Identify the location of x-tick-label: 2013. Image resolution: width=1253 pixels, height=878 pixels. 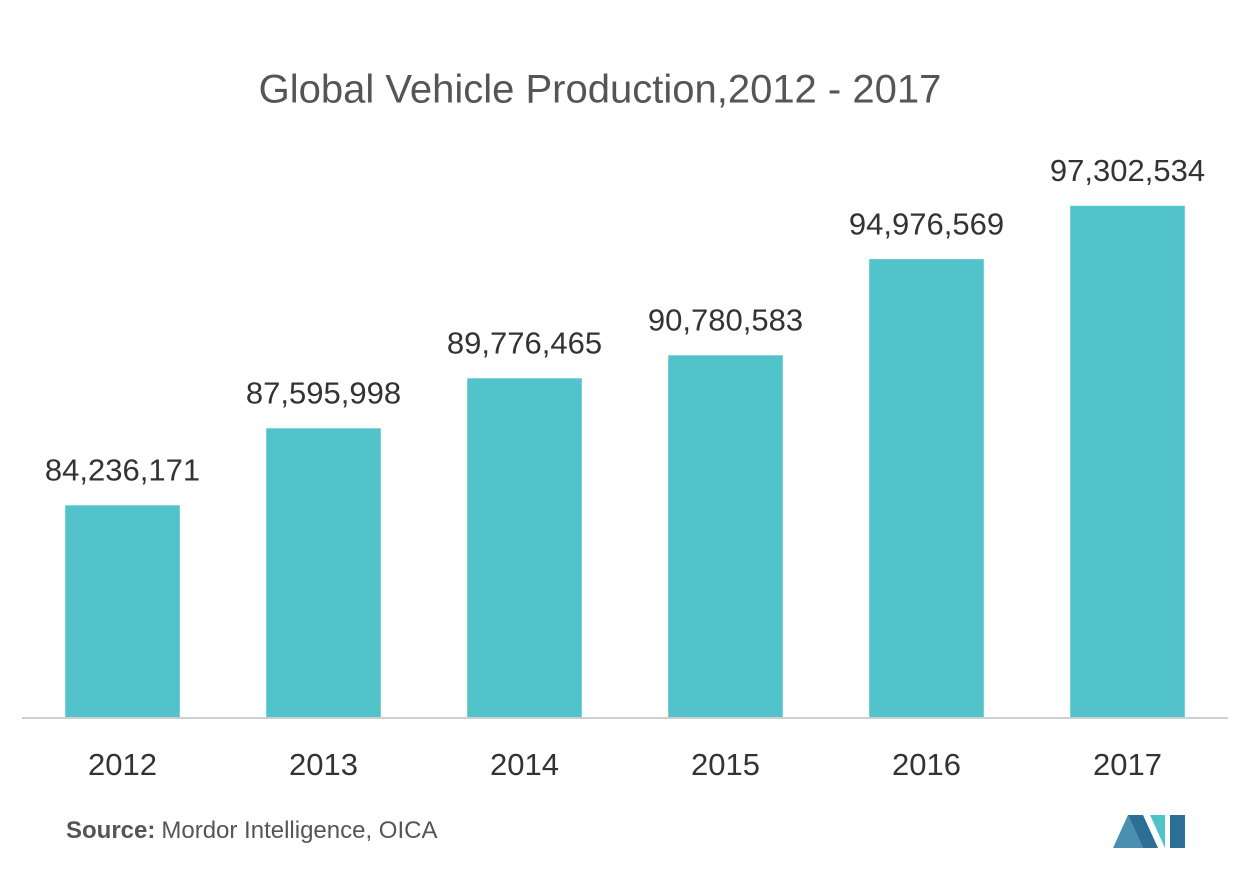
(323, 764).